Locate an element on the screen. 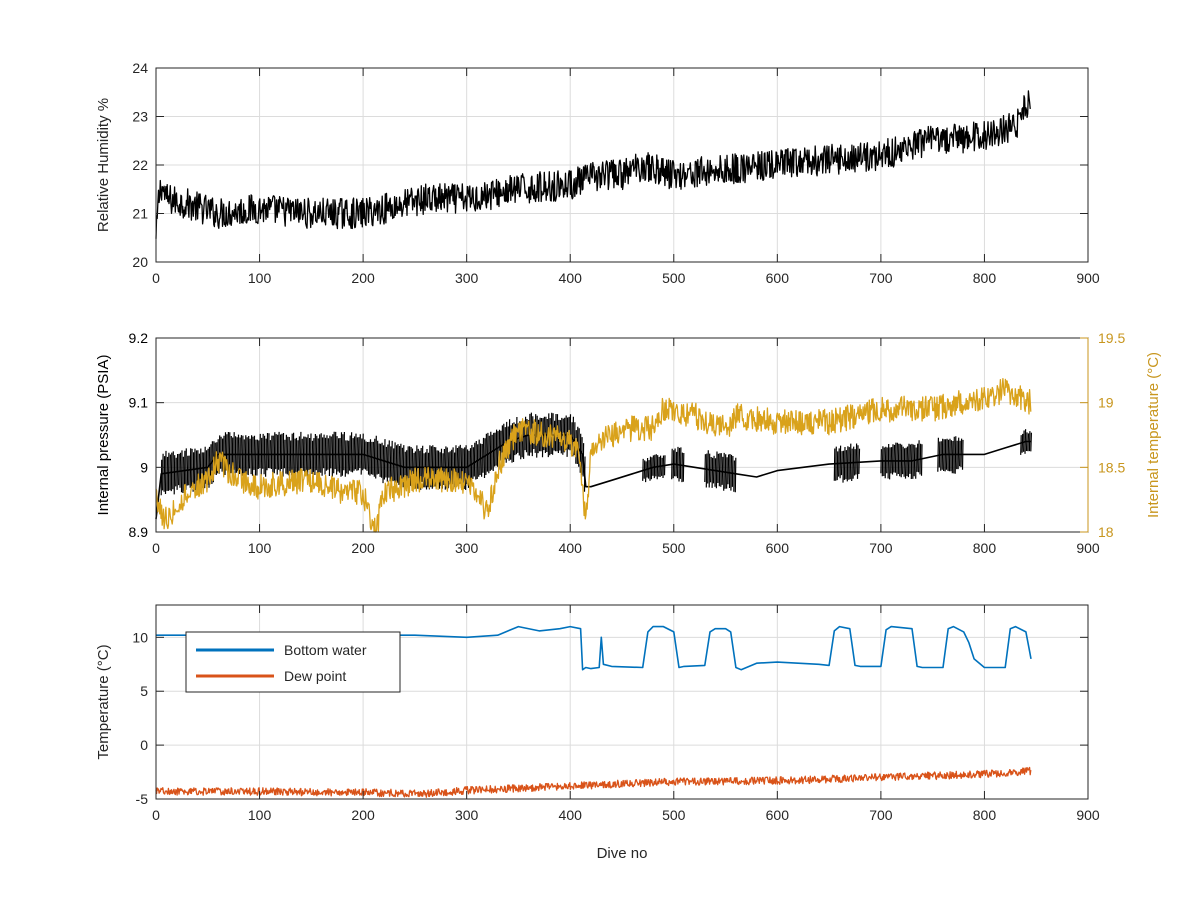 This screenshot has height=900, width=1200. y-tick-label: 20 is located at coordinates (140, 262).